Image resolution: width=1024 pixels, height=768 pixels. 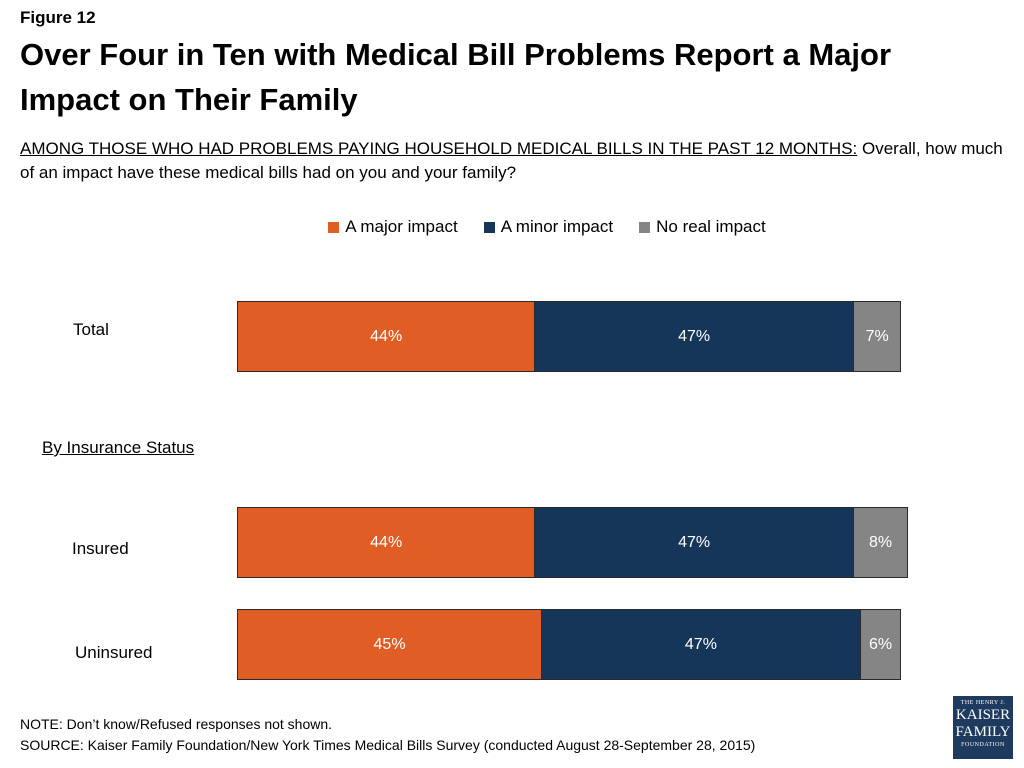 I want to click on bar-segment-none: 7%, so click(x=877, y=336).